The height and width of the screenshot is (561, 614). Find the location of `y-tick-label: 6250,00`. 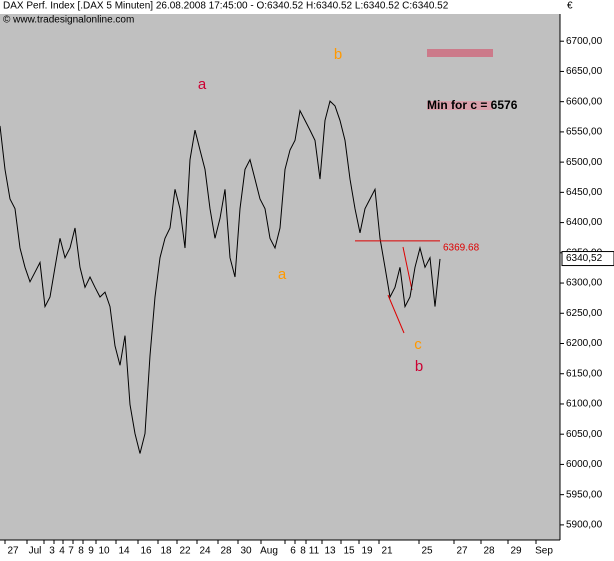

y-tick-label: 6250,00 is located at coordinates (584, 313).